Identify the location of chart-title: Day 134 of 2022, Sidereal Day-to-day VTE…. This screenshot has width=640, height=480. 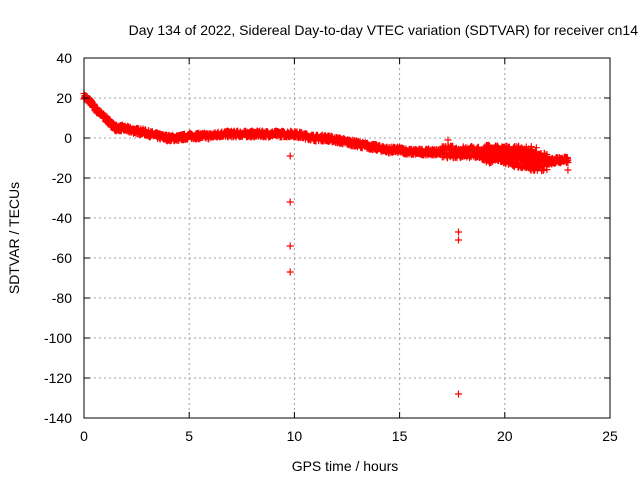
(384, 30).